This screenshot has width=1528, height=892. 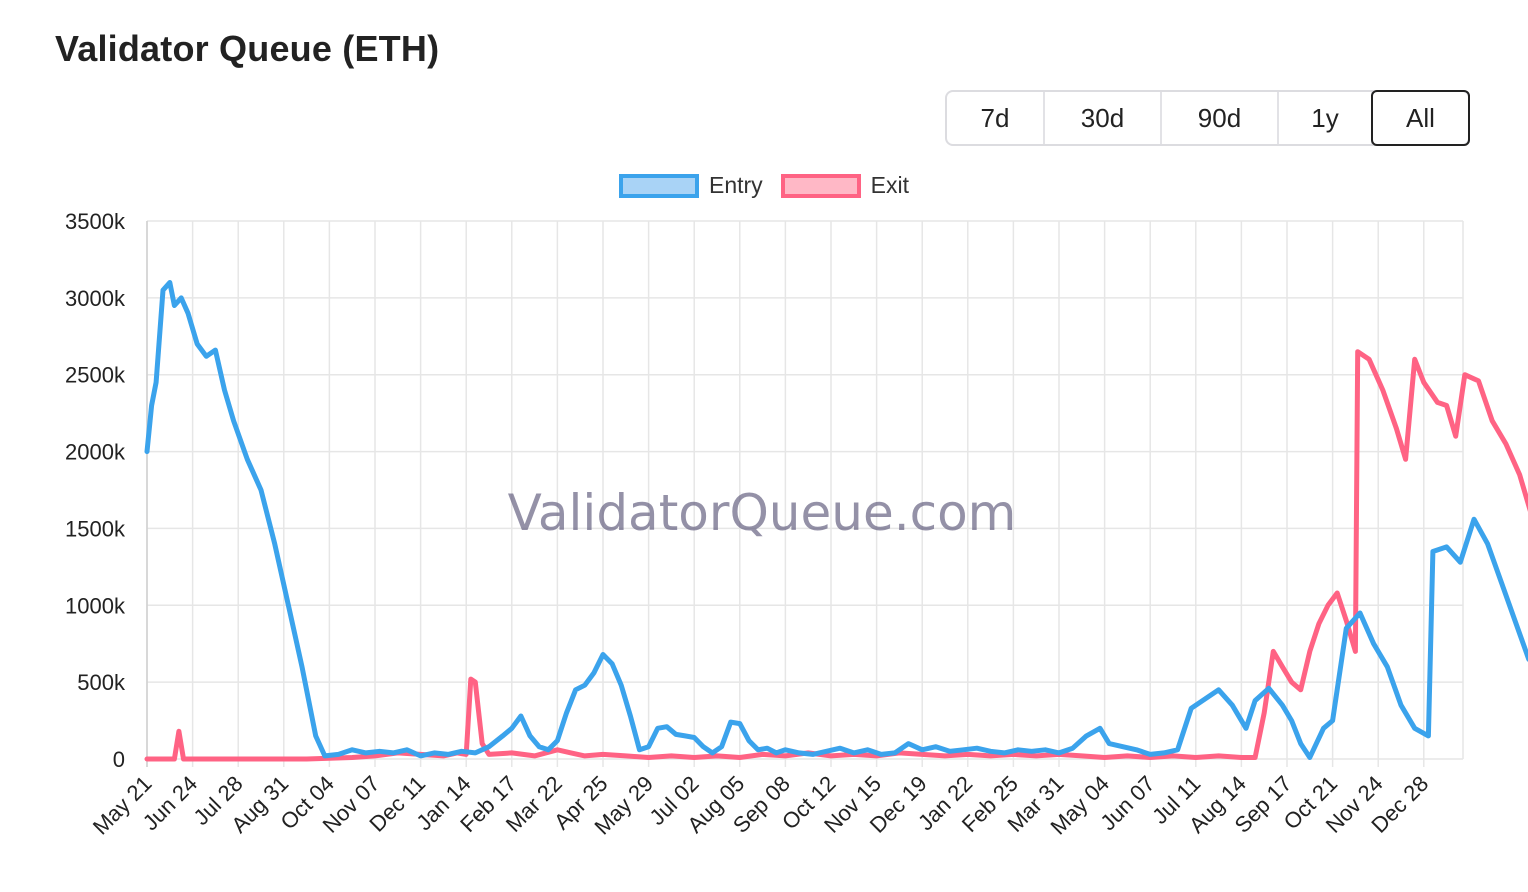 I want to click on legend-item-exit: Exit, so click(x=845, y=185).